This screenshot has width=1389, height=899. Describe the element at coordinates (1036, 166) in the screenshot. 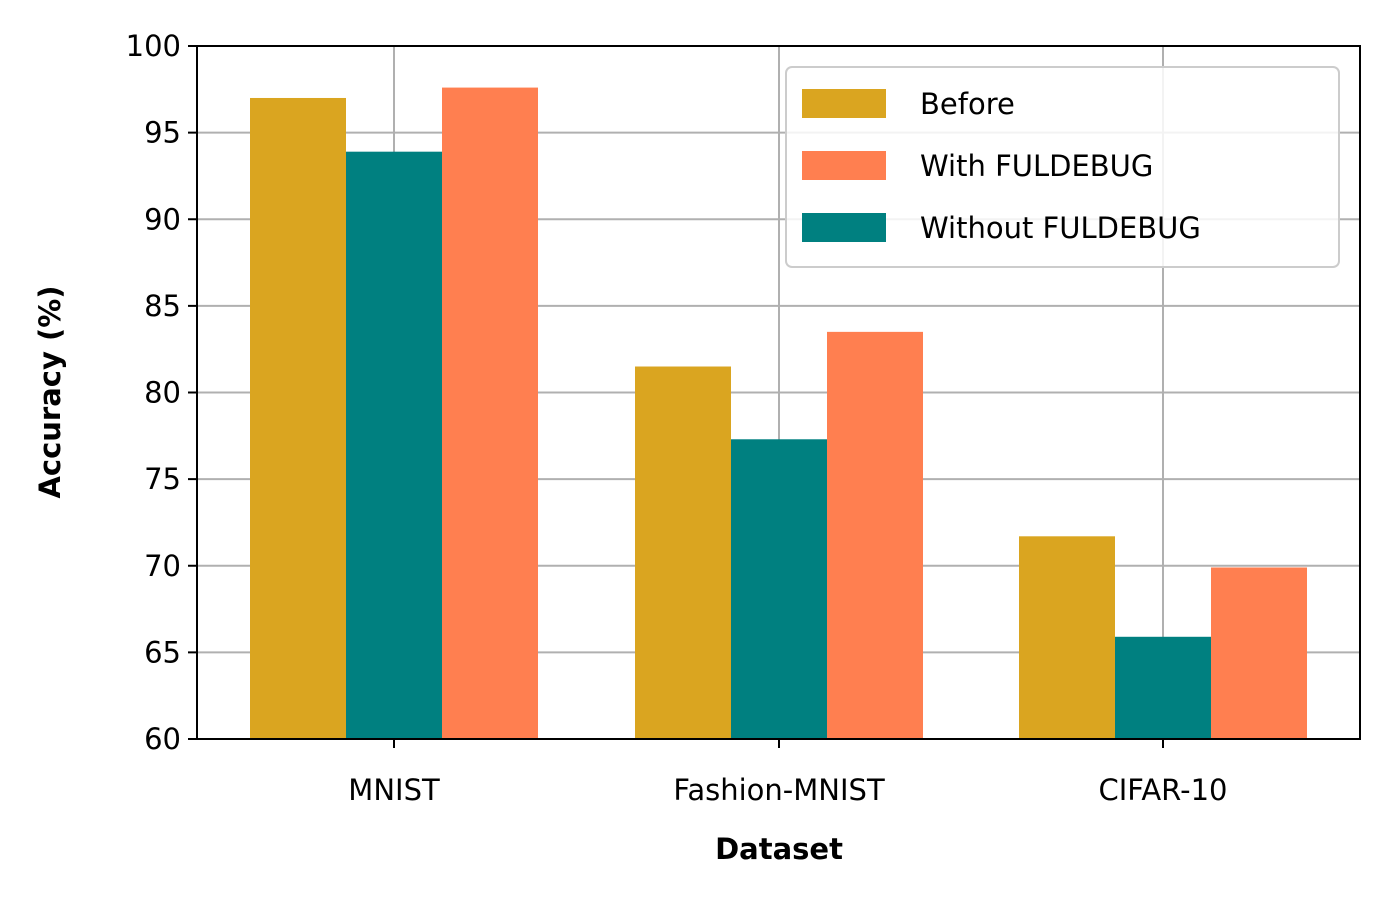

I see `legend-label: With FULDEBUG` at that location.